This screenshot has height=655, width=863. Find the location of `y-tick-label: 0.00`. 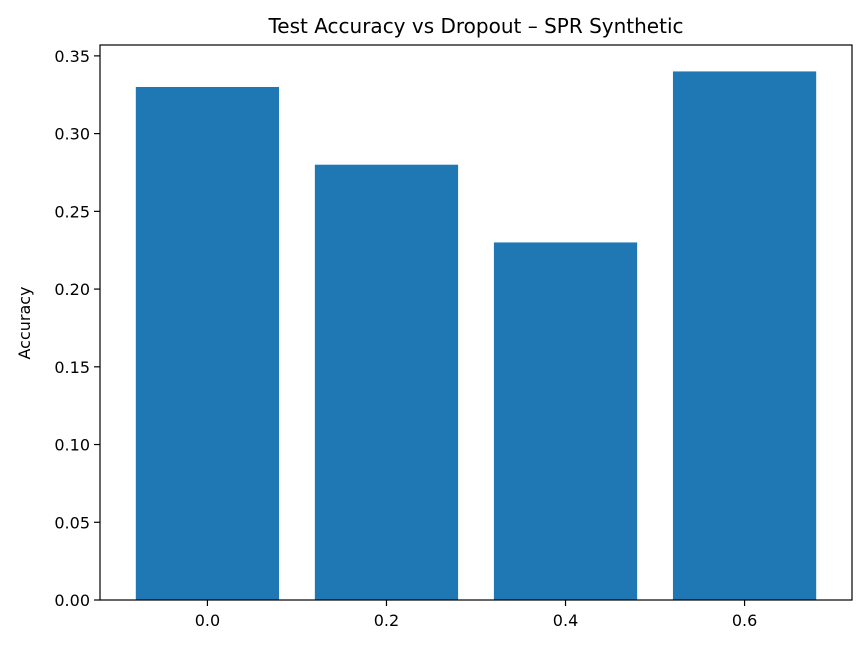

y-tick-label: 0.00 is located at coordinates (72, 600).